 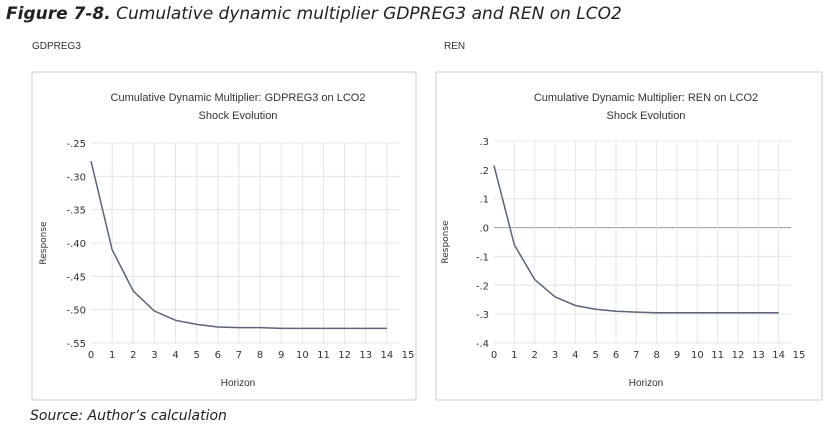 I want to click on y-tick-label: -.4, so click(x=482, y=344).